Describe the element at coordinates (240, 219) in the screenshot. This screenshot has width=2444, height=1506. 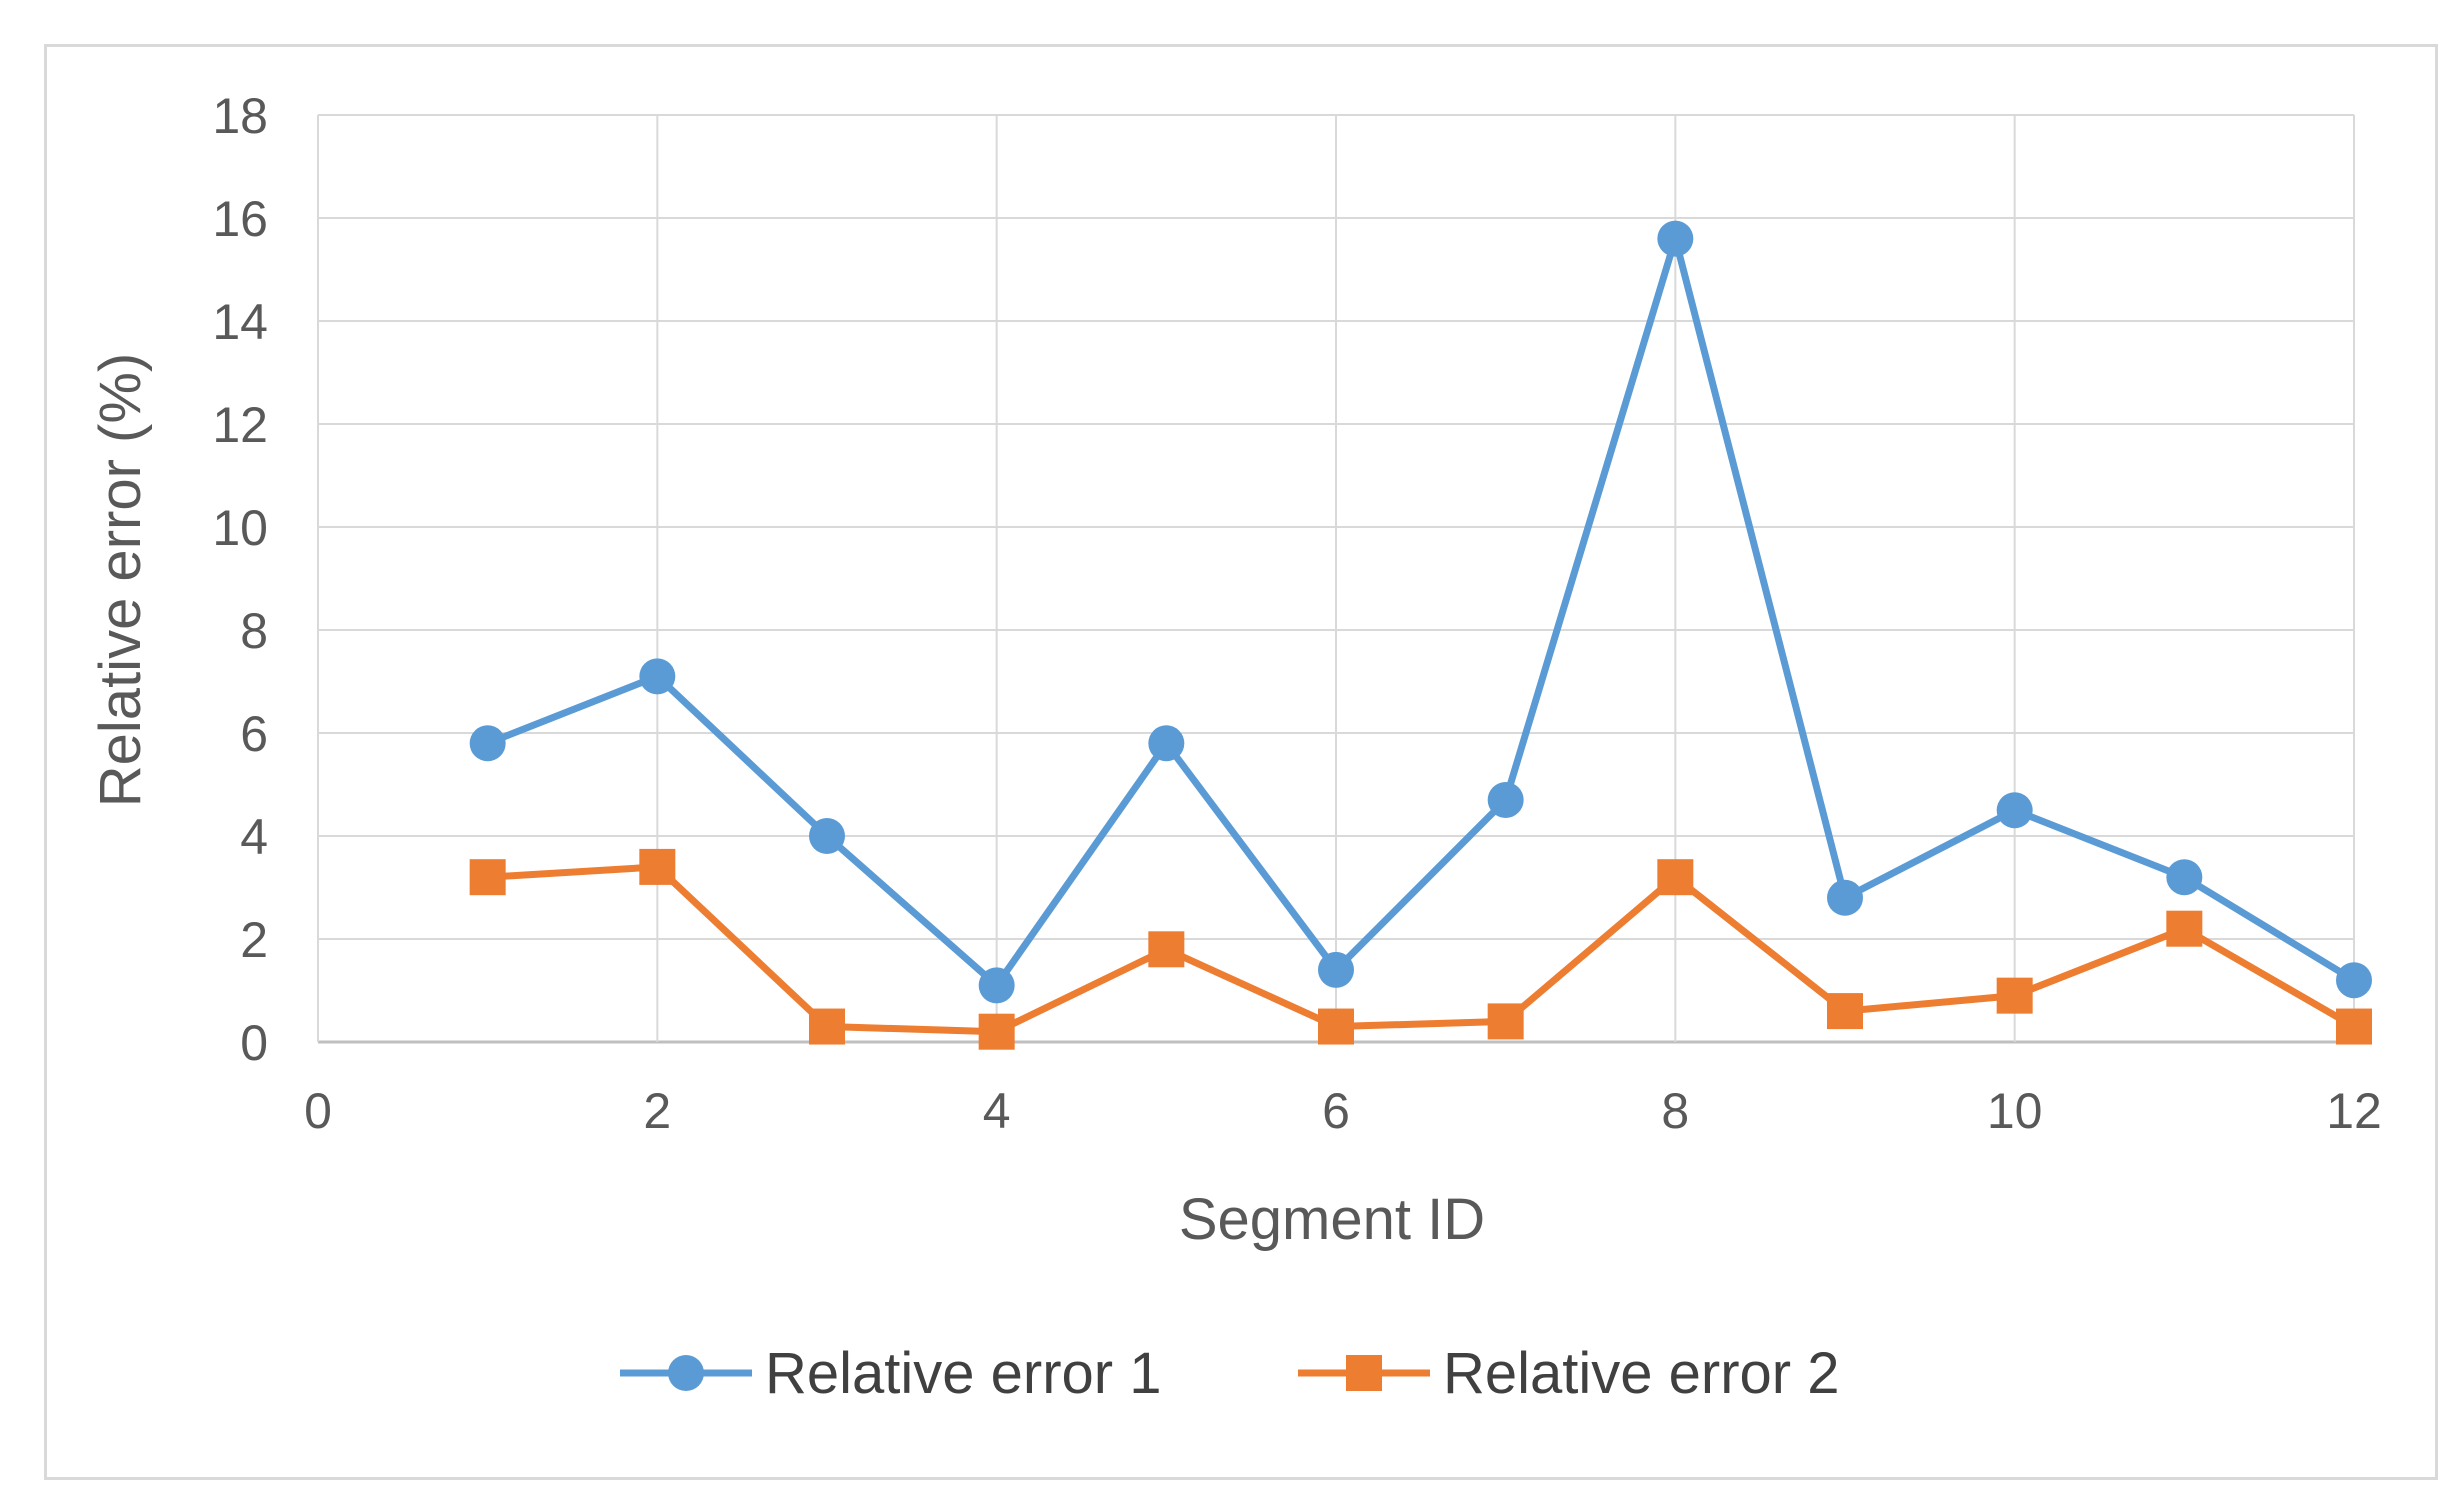
I see `y-tick-label: 16` at that location.